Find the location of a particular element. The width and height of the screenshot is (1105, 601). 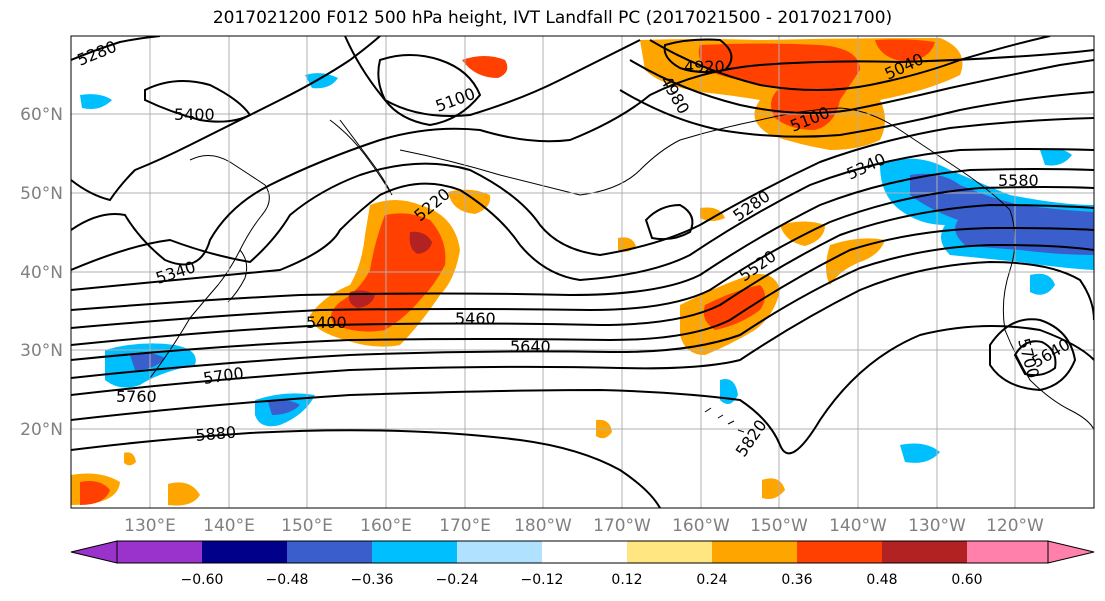

longitude-label: 140°E is located at coordinates (229, 526).